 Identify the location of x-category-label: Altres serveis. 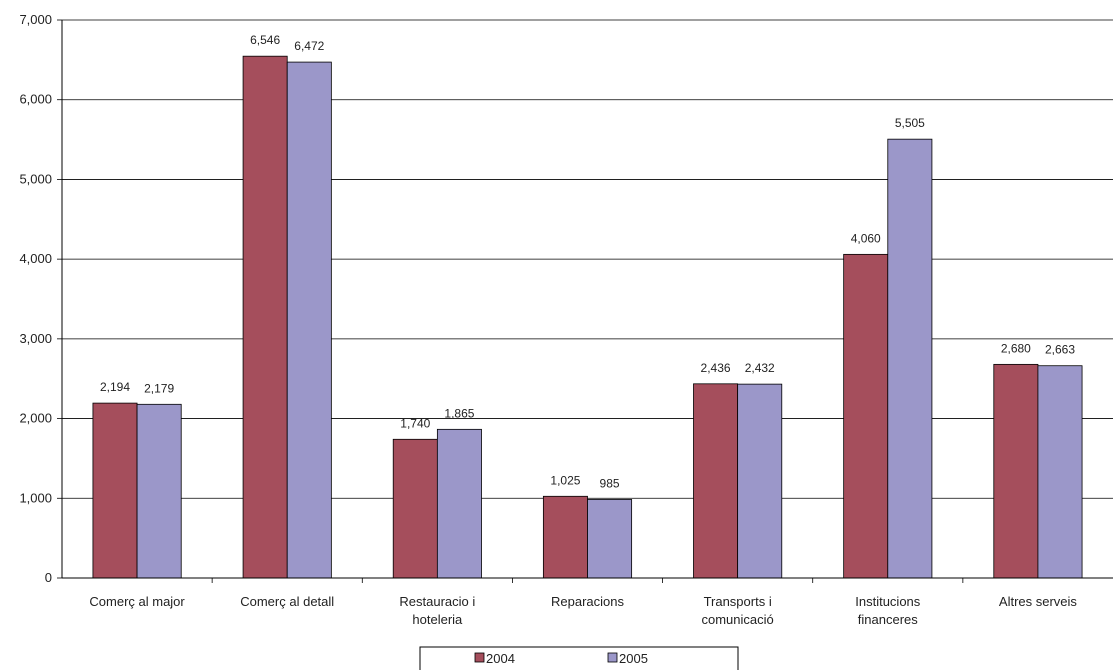
(1038, 601).